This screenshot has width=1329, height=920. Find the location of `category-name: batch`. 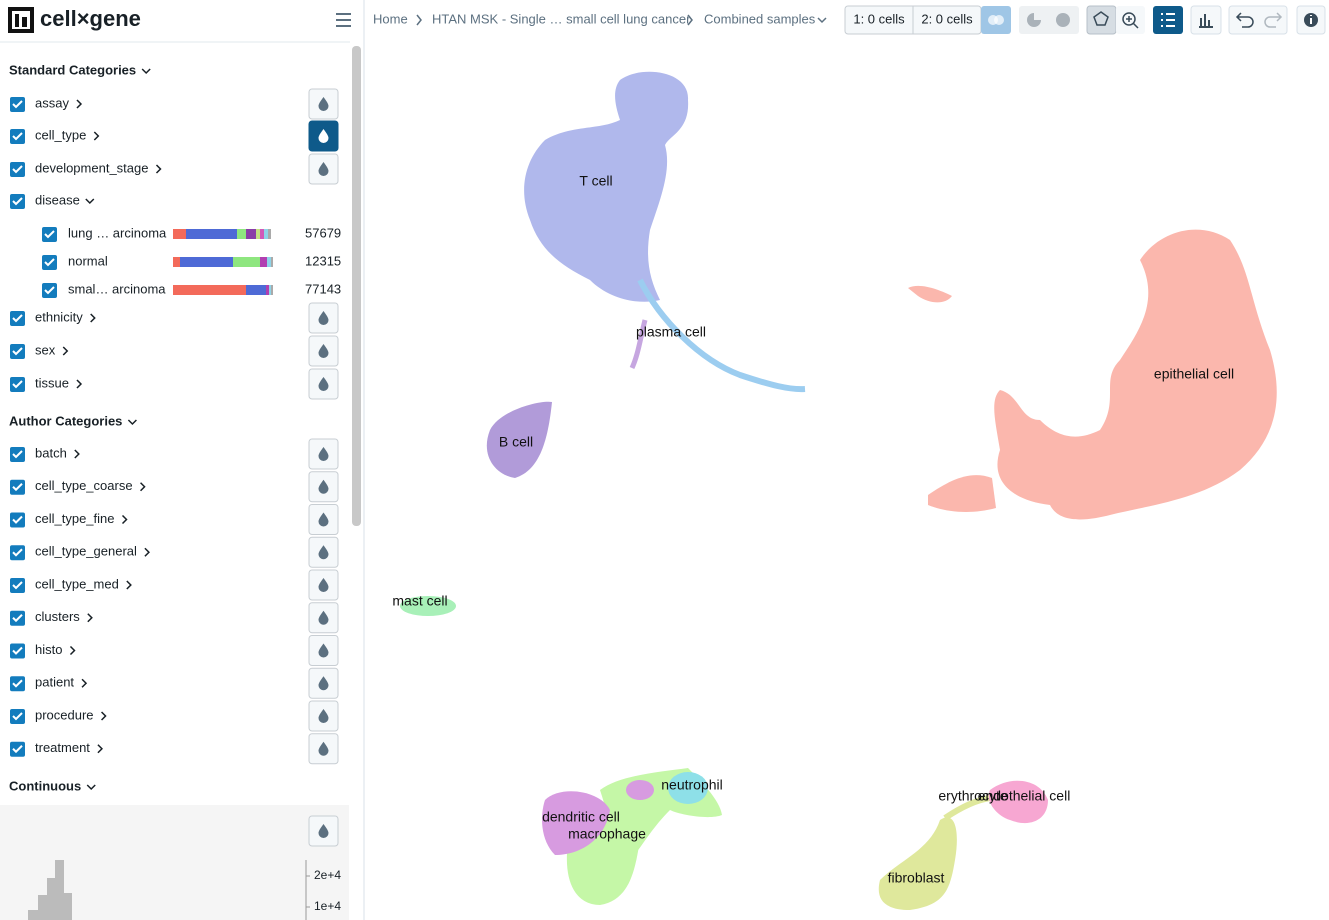

category-name: batch is located at coordinates (51, 452).